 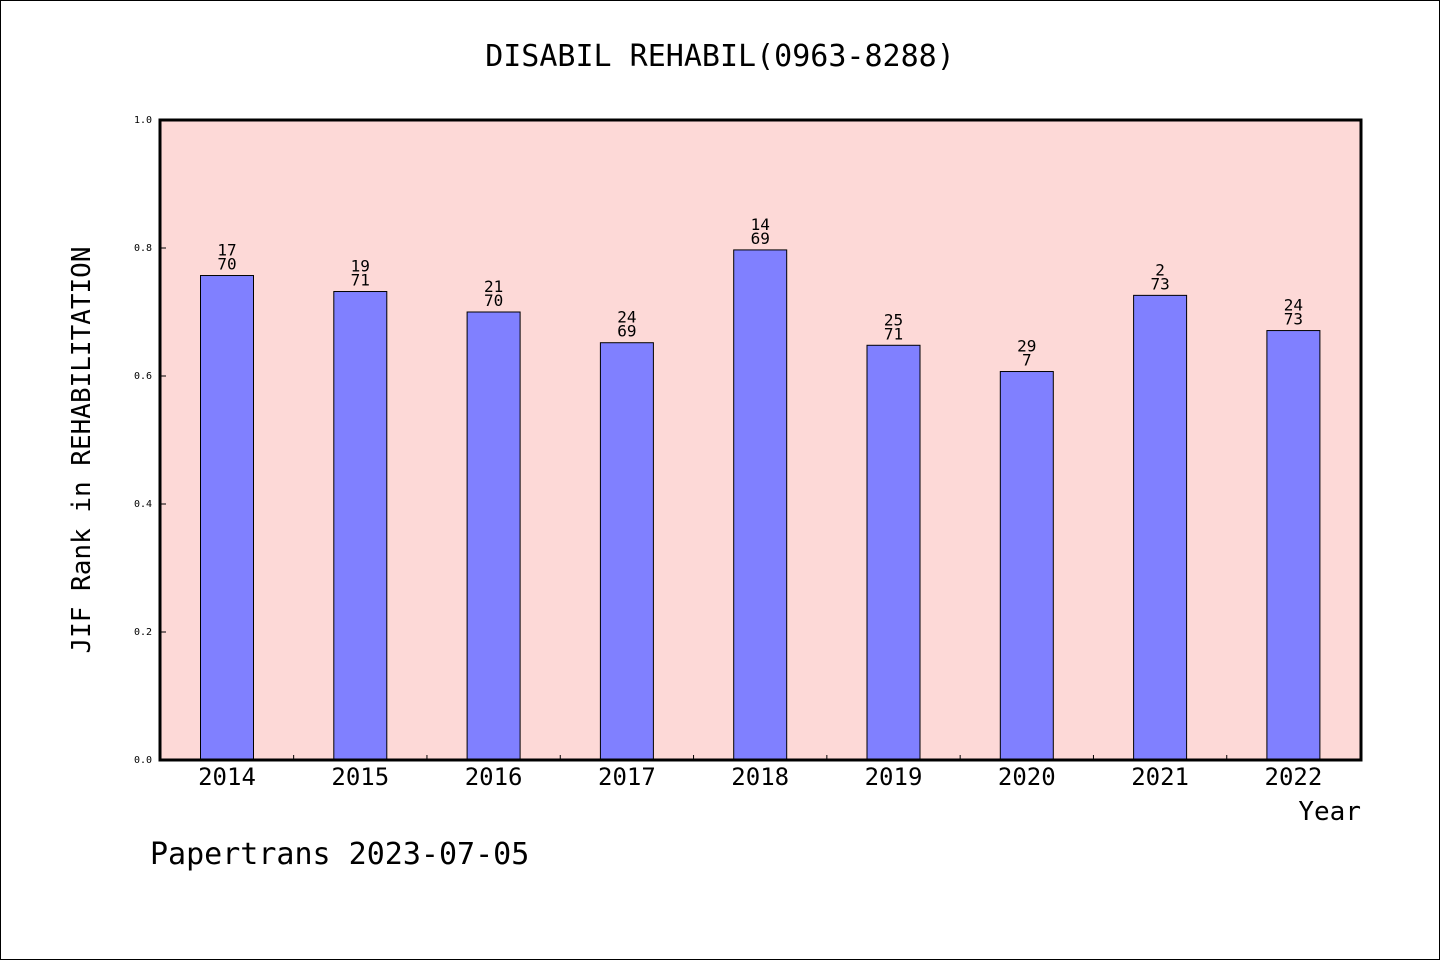 I want to click on bar-2017, so click(x=626, y=551).